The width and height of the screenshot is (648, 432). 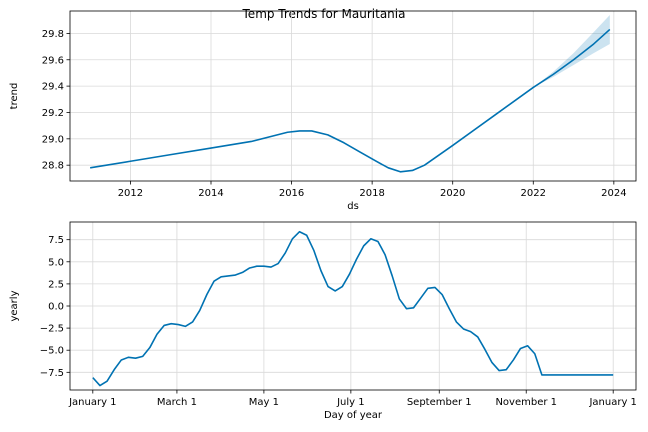 What do you see at coordinates (526, 402) in the screenshot?
I see `yearly-xtick-label-5: November 1` at bounding box center [526, 402].